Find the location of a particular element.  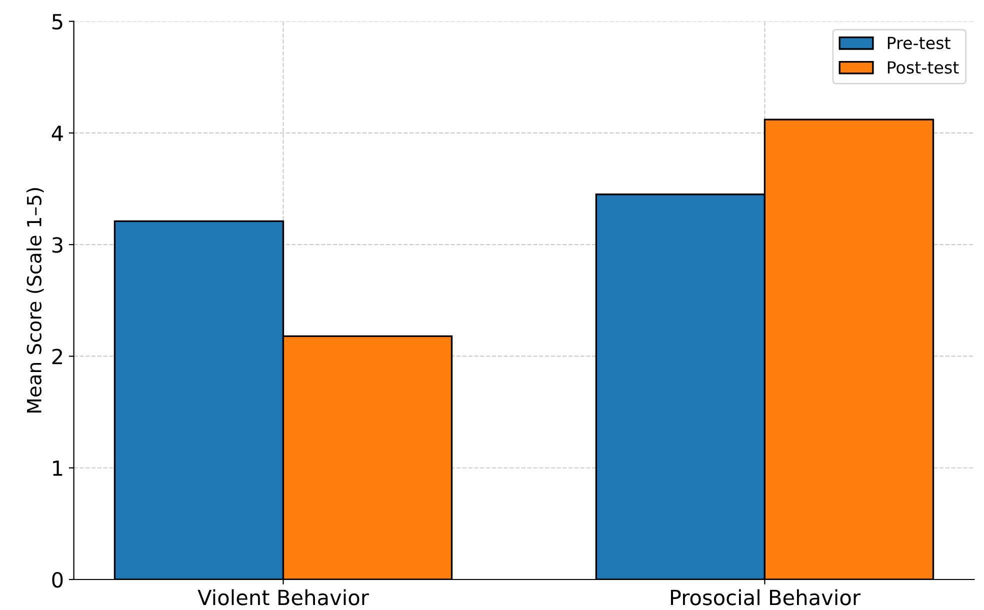

legend-label: Post-test is located at coordinates (923, 67).